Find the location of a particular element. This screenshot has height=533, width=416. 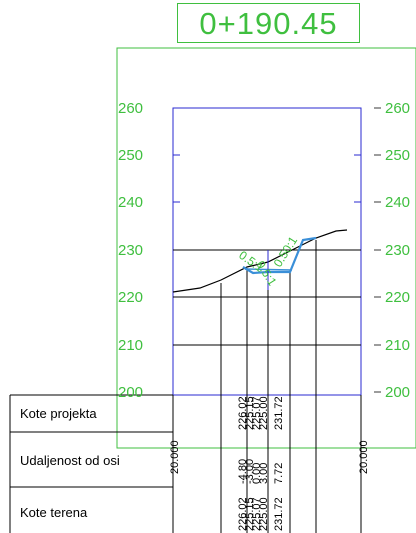

table-cell-dist-1: -3.00 is located at coordinates (250, 471).